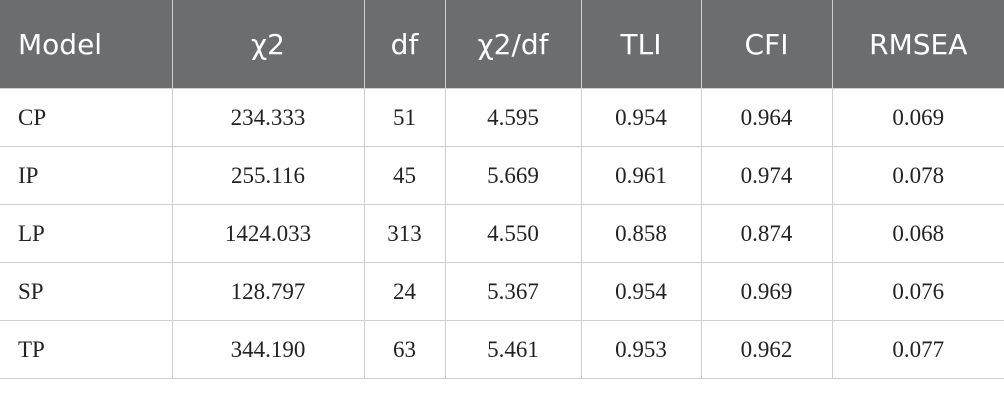  Describe the element at coordinates (641, 233) in the screenshot. I see `table-cell: 0.858` at that location.